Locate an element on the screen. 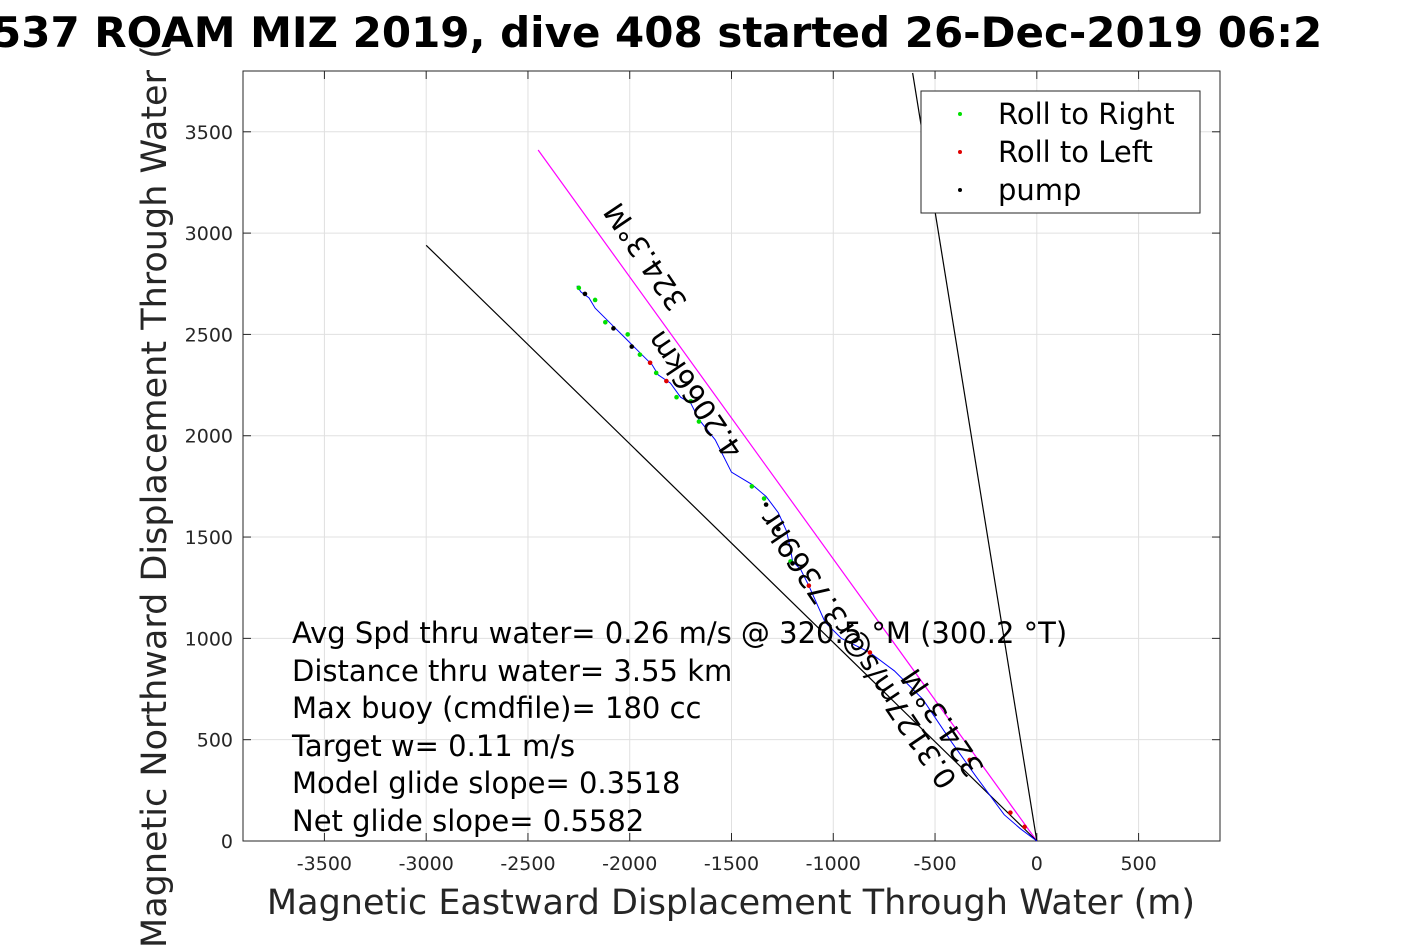  legend-marker-pump is located at coordinates (960, 190).